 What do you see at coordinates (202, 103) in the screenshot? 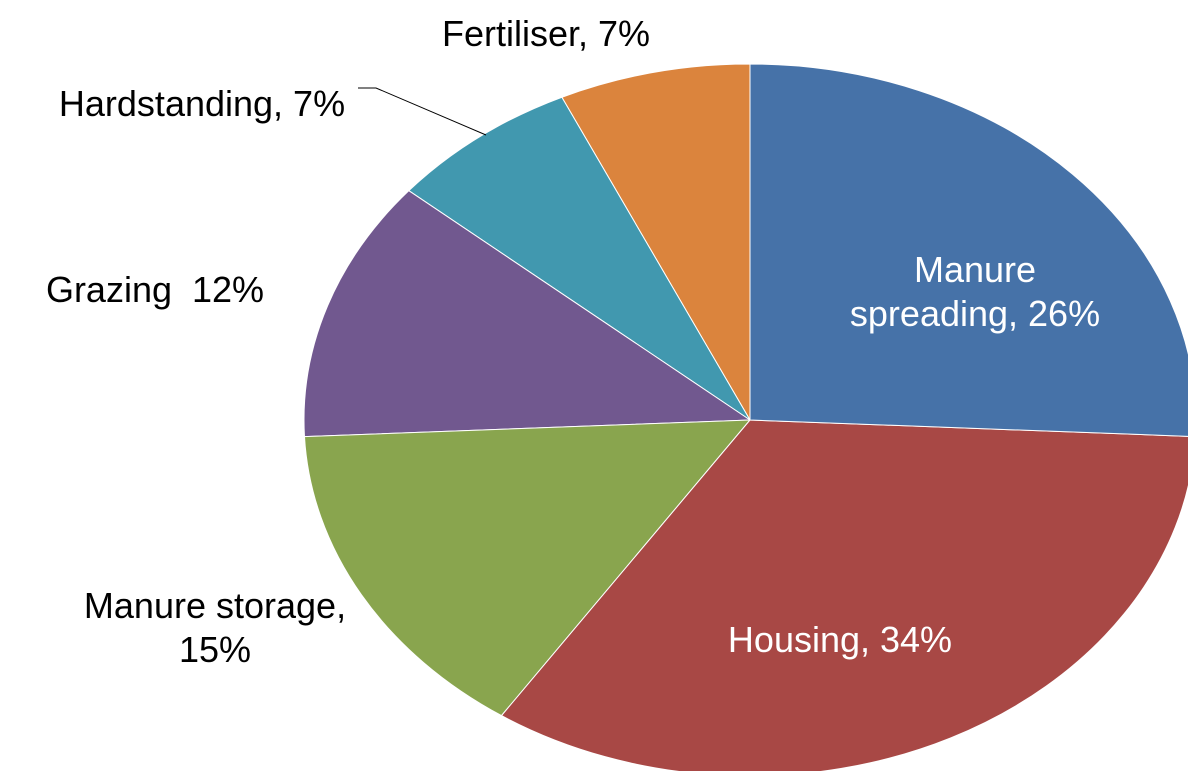
I see `slice-label: Hardstanding, 7%` at bounding box center [202, 103].